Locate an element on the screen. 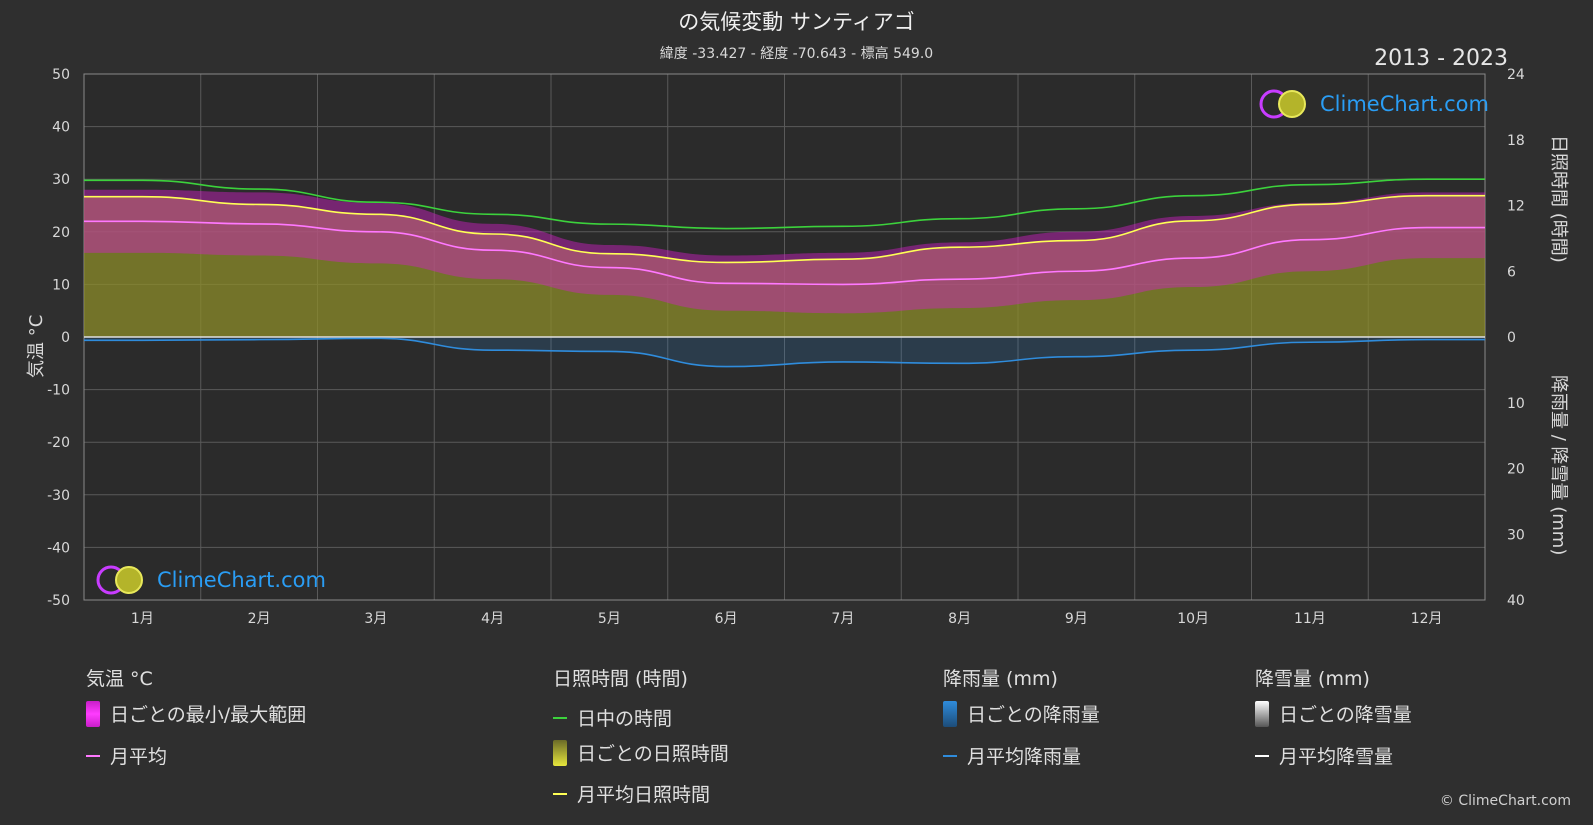 Image resolution: width=1593 pixels, height=825 pixels. logo-top: ClimeChart.com is located at coordinates (1373, 104).